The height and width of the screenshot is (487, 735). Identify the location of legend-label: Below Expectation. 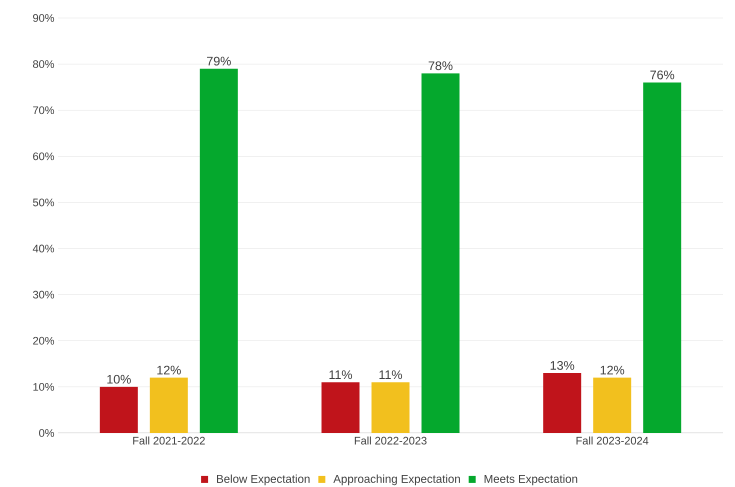
(263, 480).